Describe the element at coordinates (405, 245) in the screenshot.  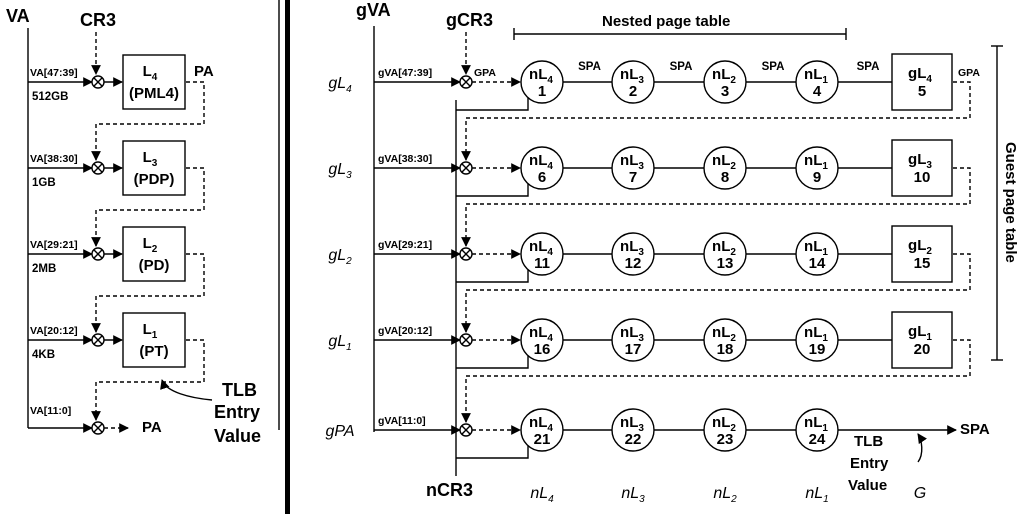
I see `gva-bits-label: gVA[29:21]` at that location.